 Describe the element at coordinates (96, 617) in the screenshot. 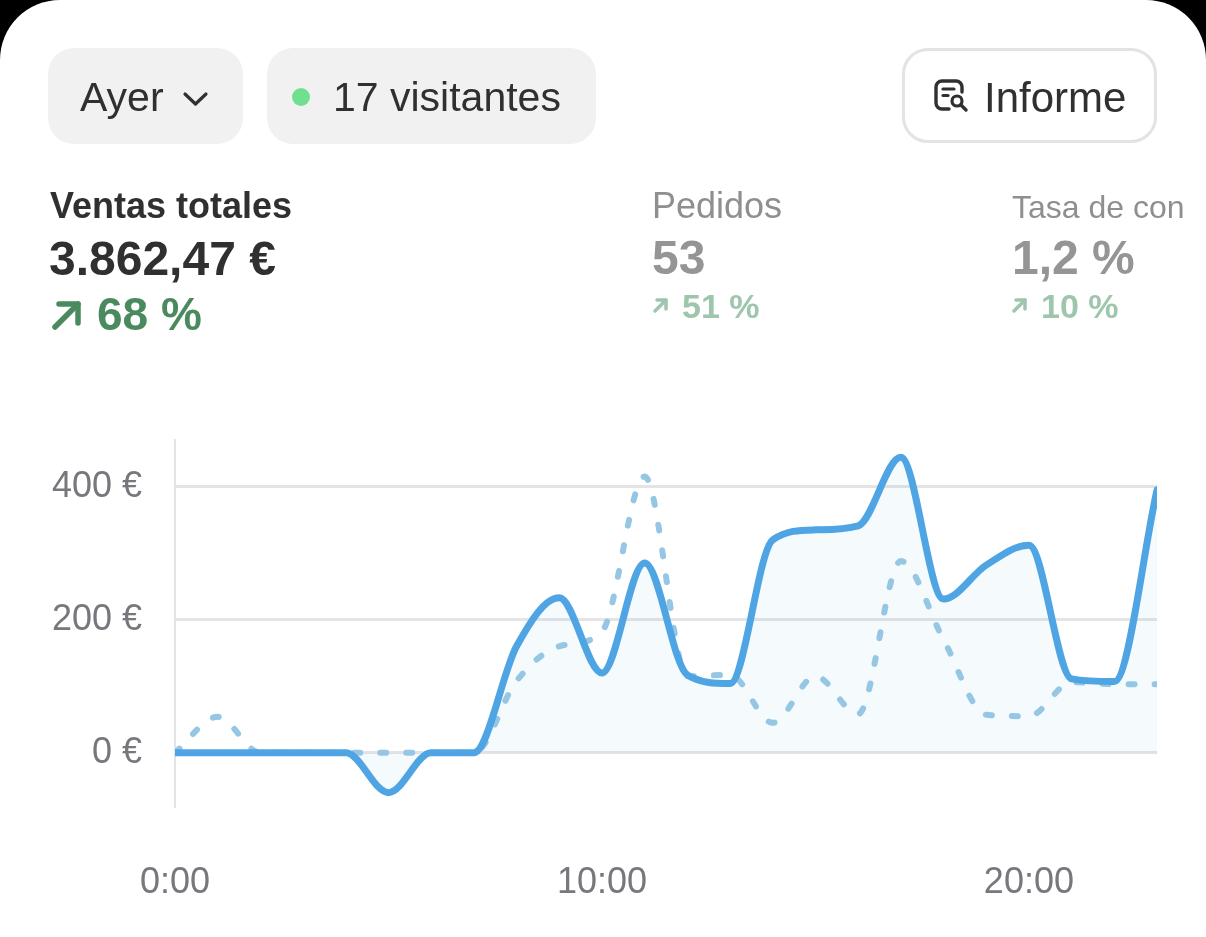

I see `y-tick-label: 200 €` at that location.